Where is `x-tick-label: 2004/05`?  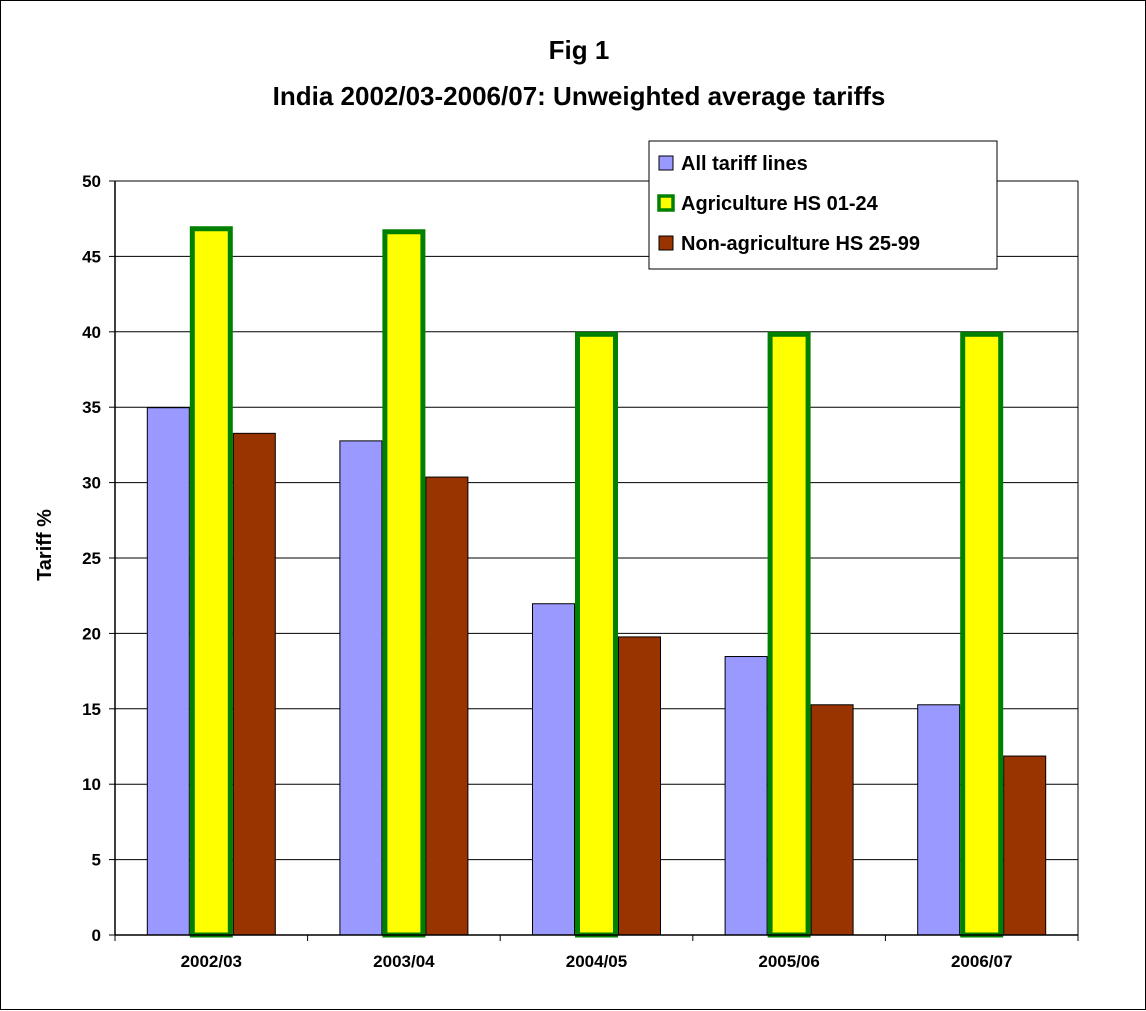 x-tick-label: 2004/05 is located at coordinates (596, 961).